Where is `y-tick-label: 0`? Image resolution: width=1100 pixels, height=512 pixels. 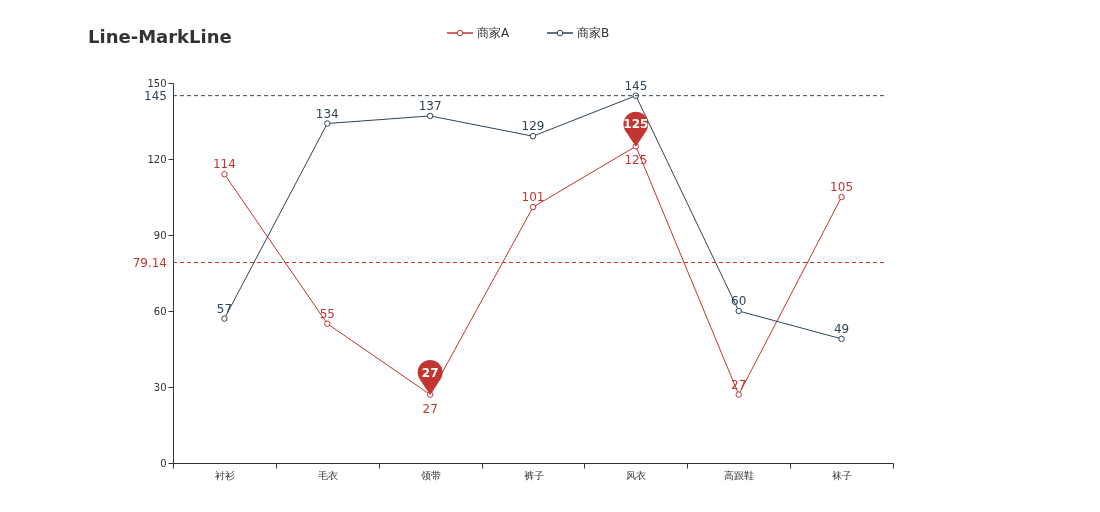
y-tick-label: 0 is located at coordinates (163, 463).